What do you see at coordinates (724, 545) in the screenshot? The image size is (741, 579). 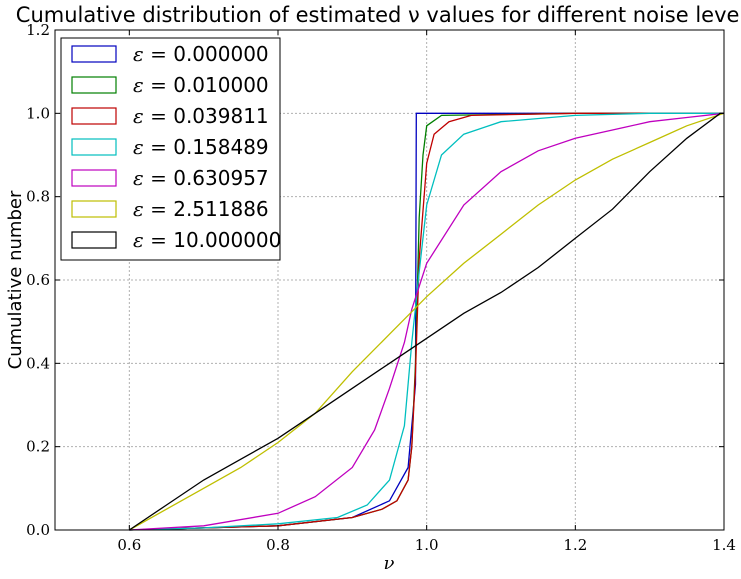 I see `x-tick-label: 1.4` at bounding box center [724, 545].